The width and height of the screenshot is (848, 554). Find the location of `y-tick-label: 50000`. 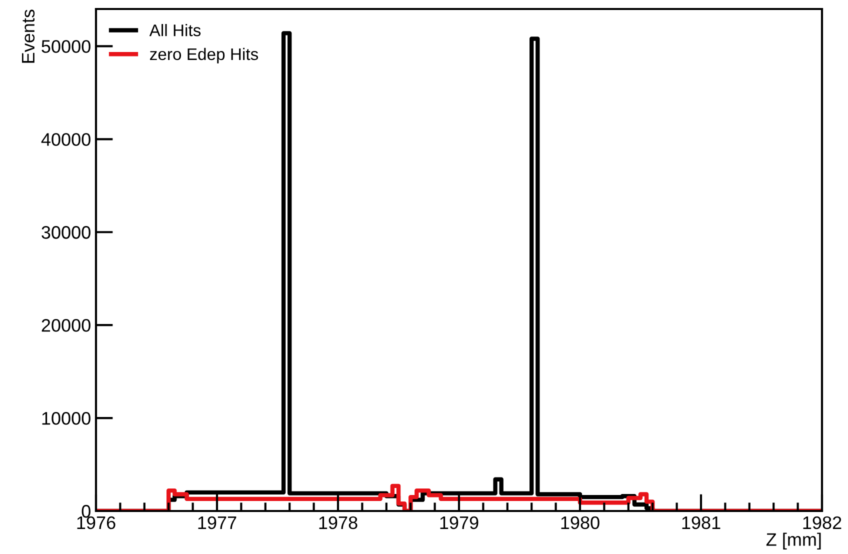

y-tick-label: 50000 is located at coordinates (66, 46).